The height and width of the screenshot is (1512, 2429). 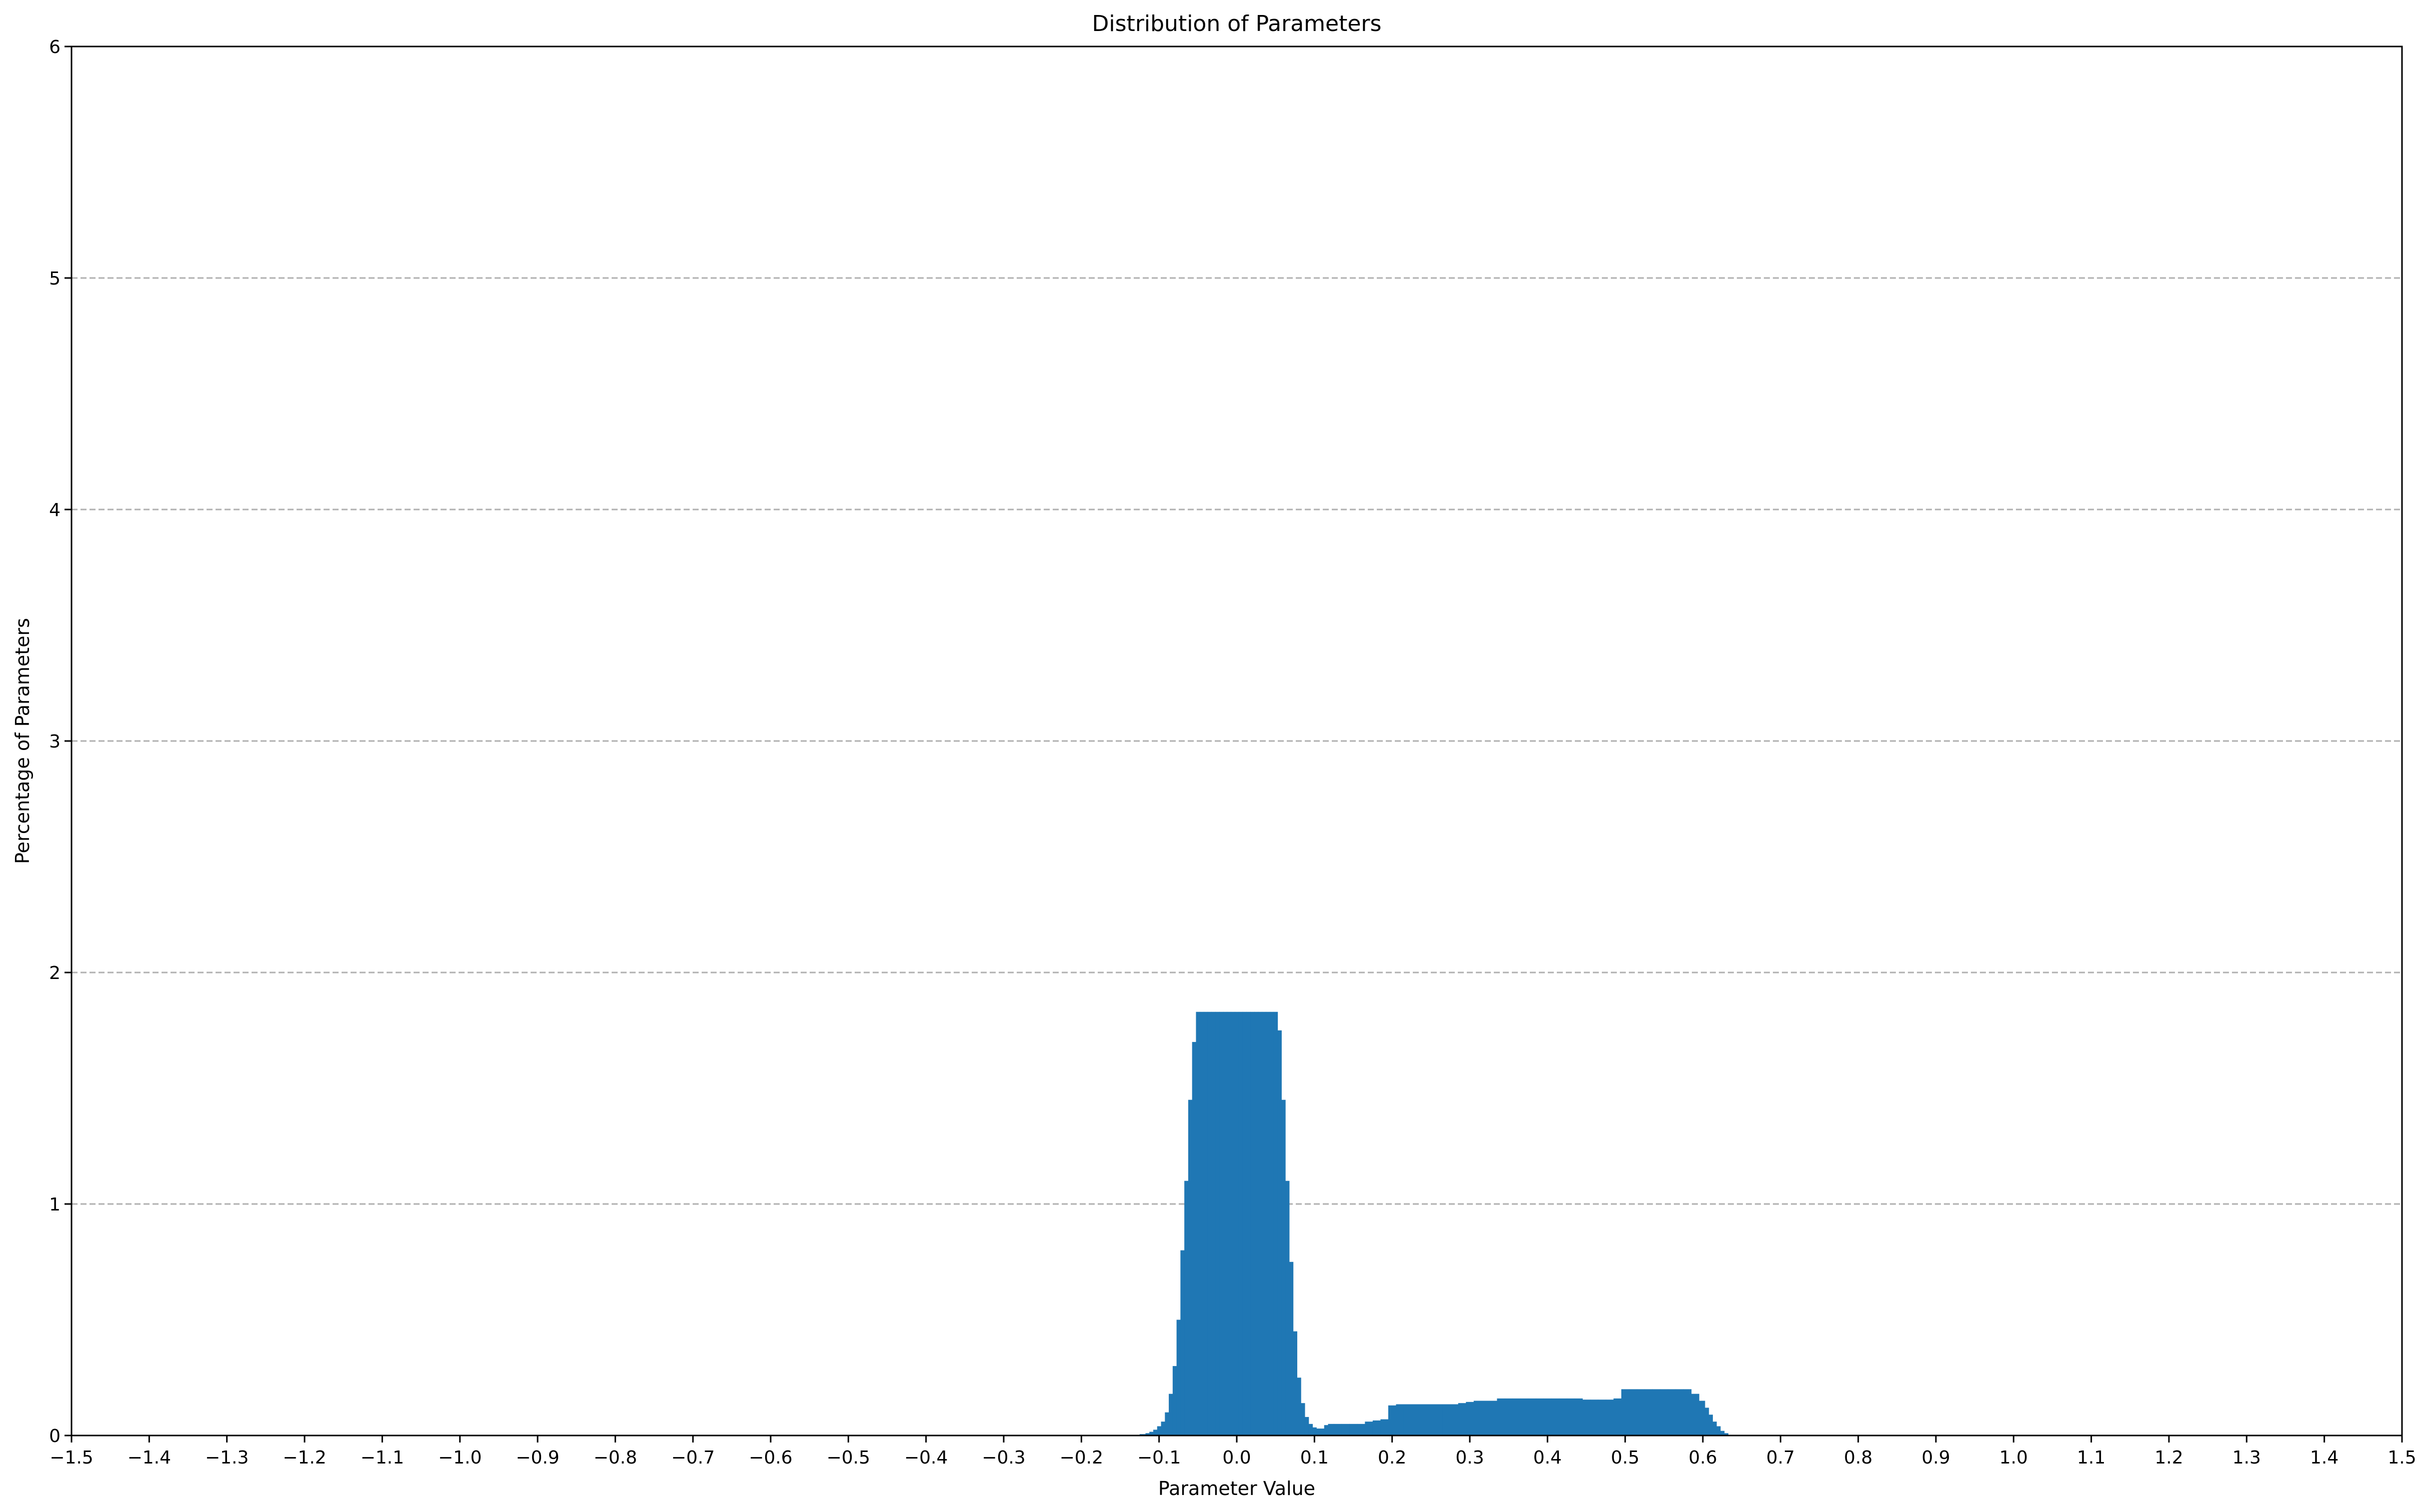 I want to click on y-axis-ticks: 0 1 2 3 4 5 6, so click(x=60, y=741).